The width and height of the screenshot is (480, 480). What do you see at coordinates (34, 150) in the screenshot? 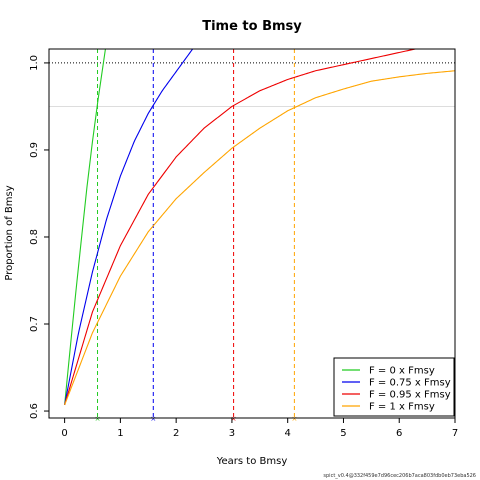
I see `y-tick-label-3: 0.9` at bounding box center [34, 150].